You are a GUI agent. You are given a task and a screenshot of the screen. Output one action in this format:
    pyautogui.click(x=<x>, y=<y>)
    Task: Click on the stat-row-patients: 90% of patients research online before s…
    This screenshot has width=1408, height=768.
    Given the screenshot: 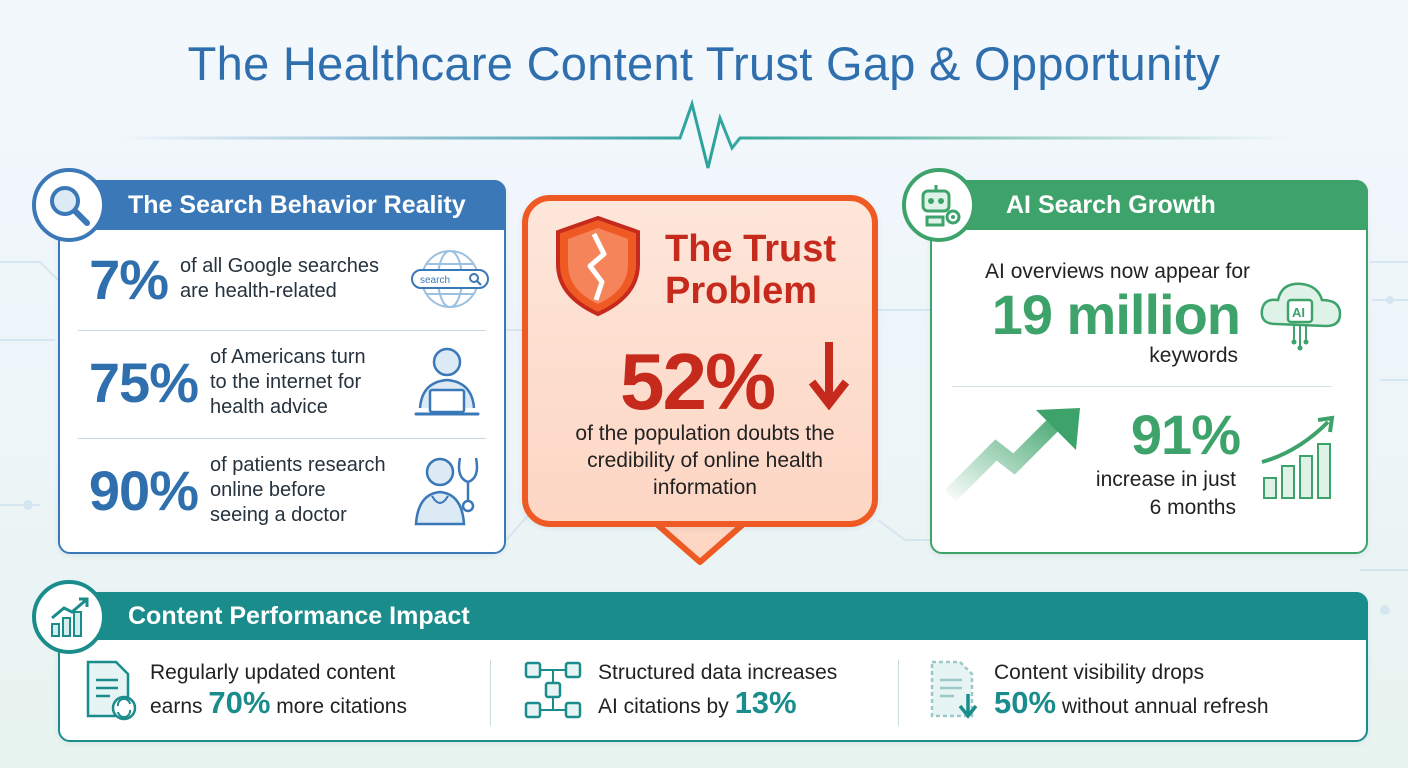 What is the action you would take?
    pyautogui.click(x=282, y=490)
    